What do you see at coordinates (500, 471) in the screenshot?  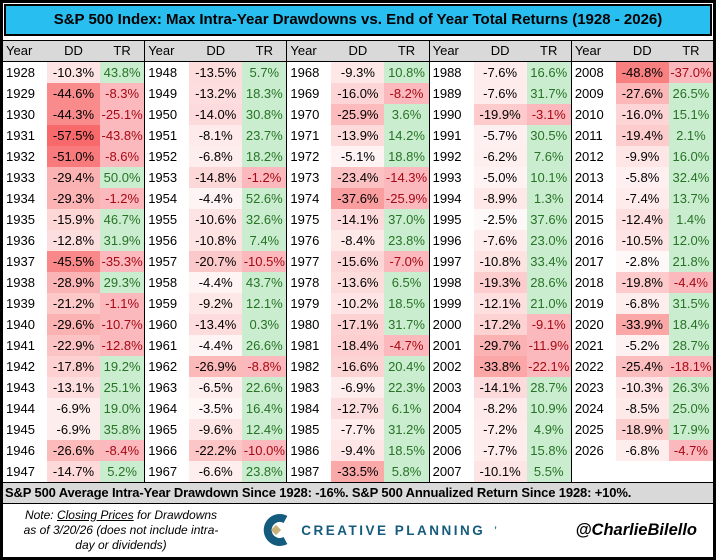 I see `table-row: 2007 -10.1% 5.5%` at bounding box center [500, 471].